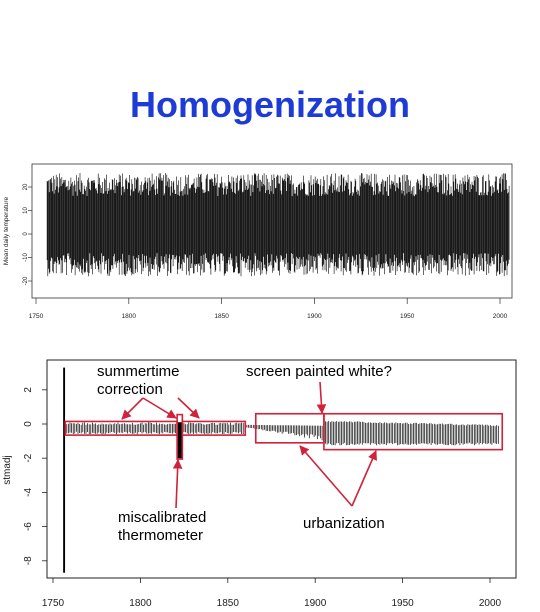  Describe the element at coordinates (162, 517) in the screenshot. I see `annotation-miscal-1: miscalibrated` at that location.